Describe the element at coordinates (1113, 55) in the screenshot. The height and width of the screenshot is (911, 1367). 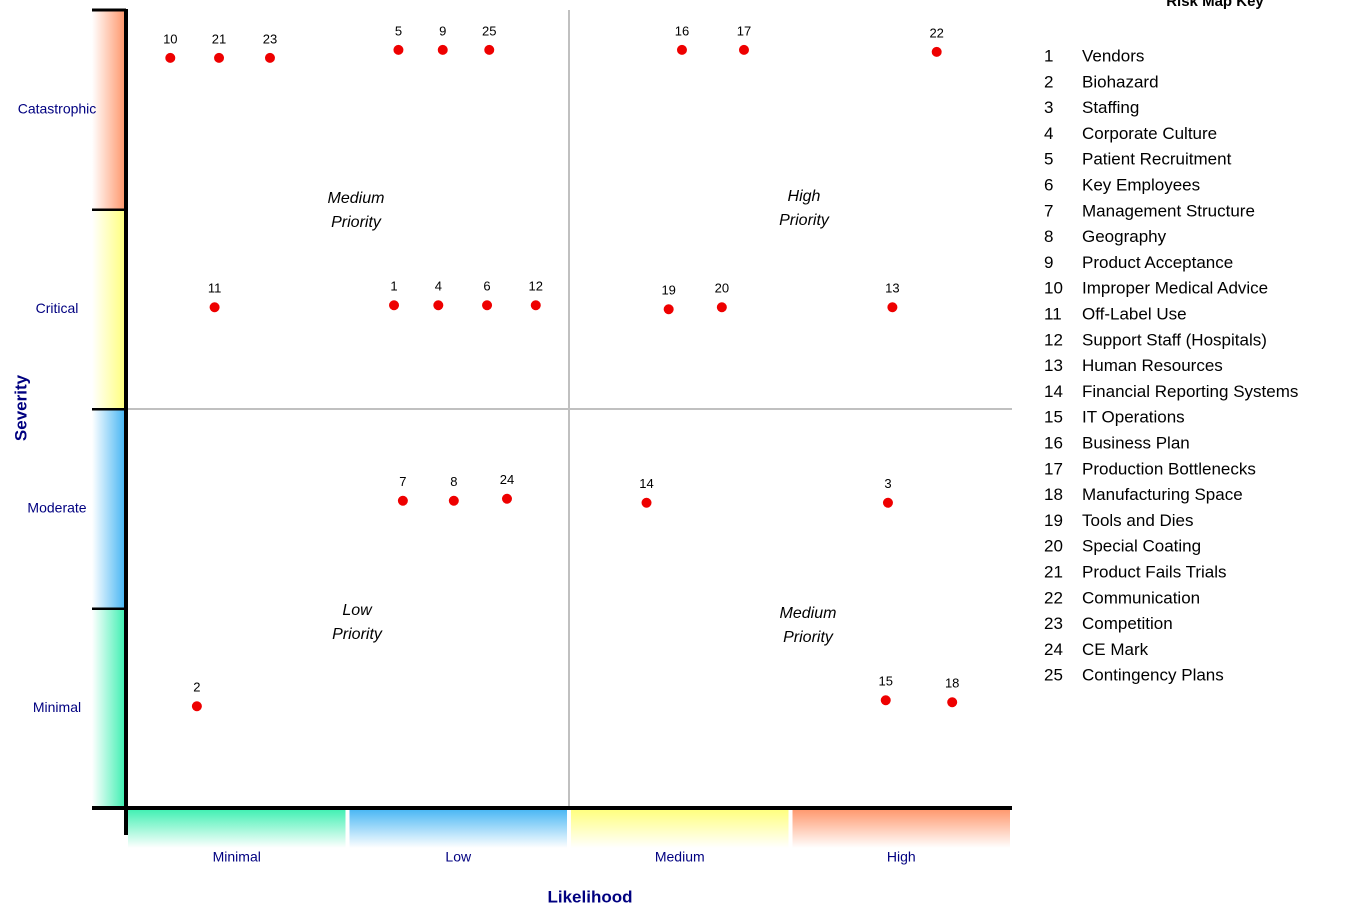
I see `key-name: Vendors` at that location.